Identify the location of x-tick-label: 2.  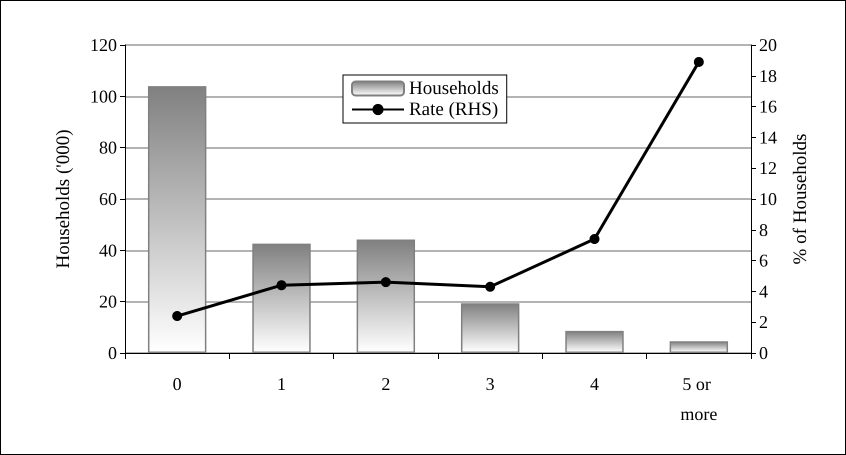
(385, 384).